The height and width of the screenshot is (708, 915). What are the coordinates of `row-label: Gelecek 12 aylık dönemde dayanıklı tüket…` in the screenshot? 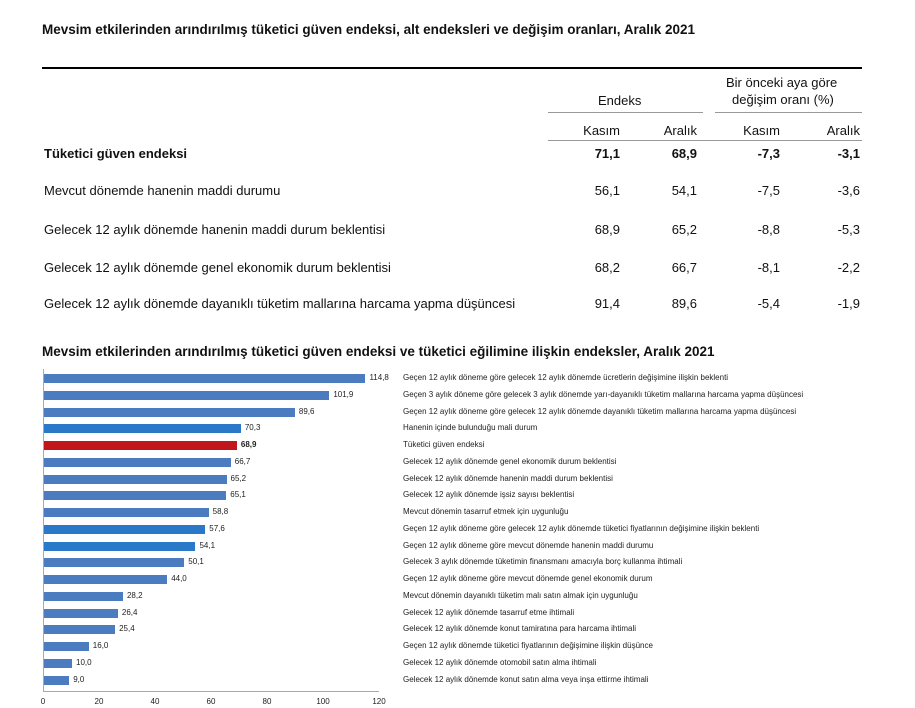 It's located at (280, 303).